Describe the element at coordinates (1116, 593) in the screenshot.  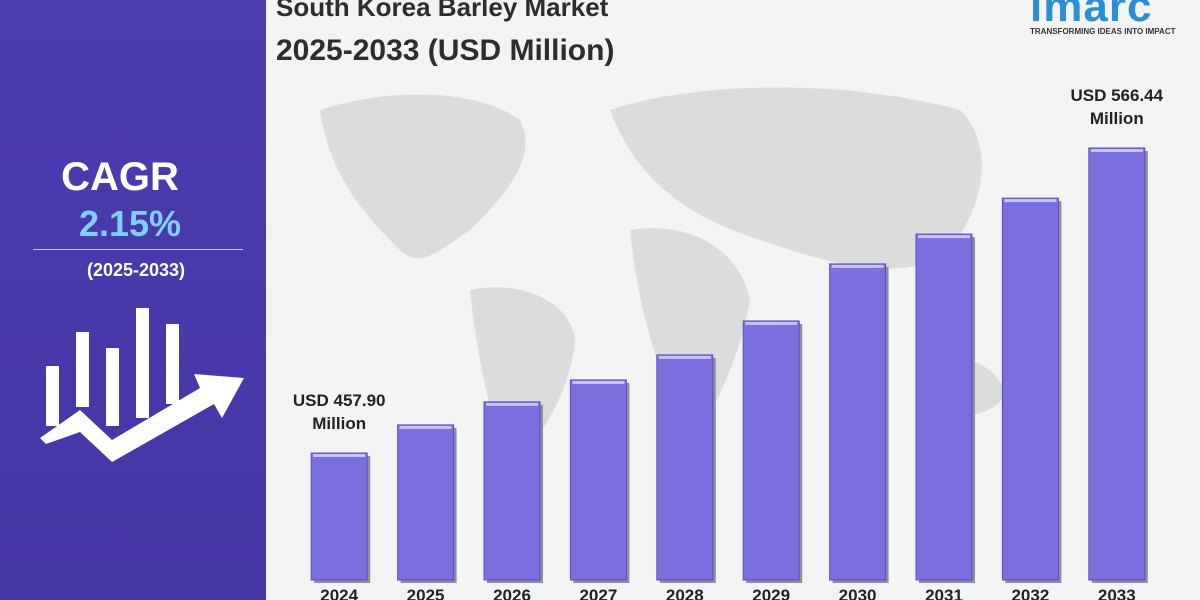
I see `x-tick-label: 2033` at that location.